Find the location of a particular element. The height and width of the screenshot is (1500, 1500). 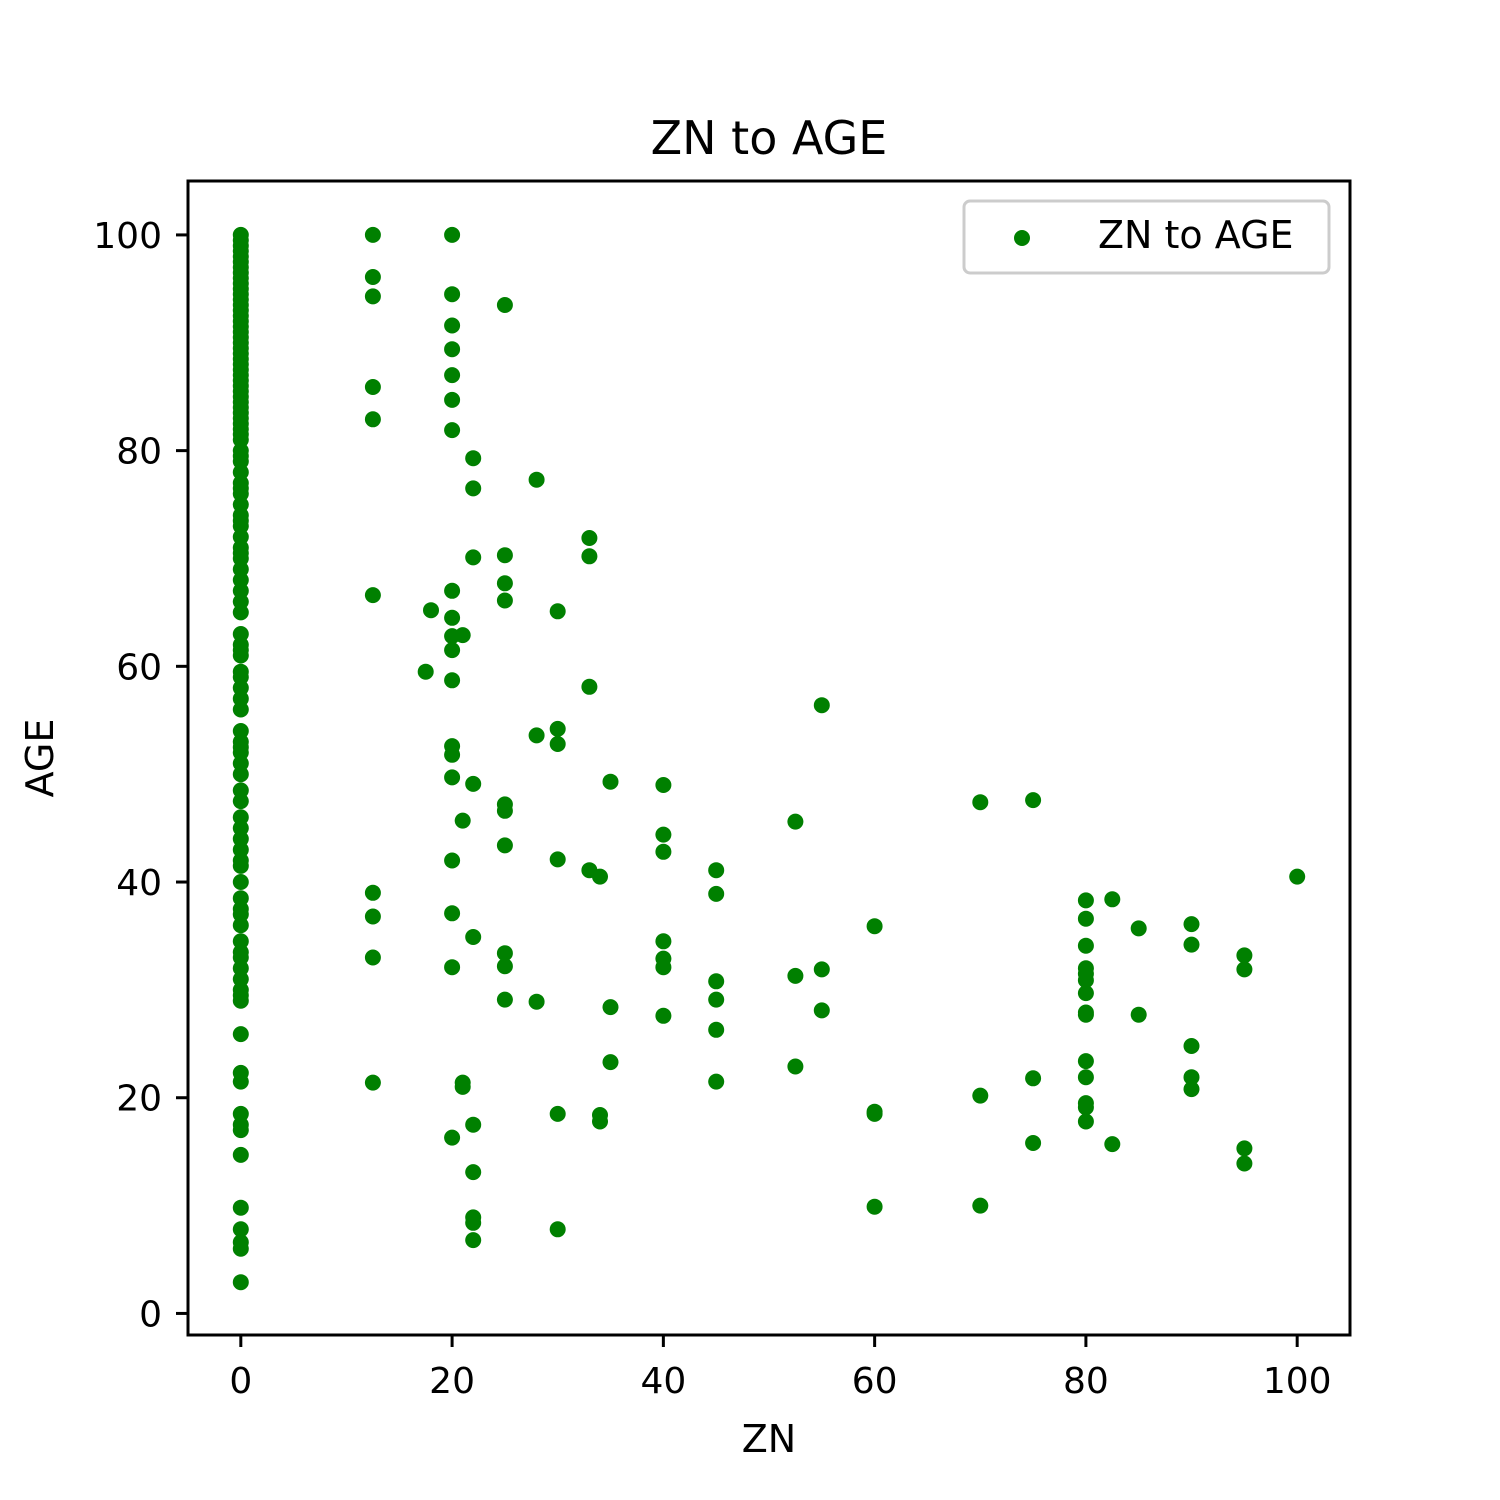

y-tick-label: 40 is located at coordinates (139, 883).